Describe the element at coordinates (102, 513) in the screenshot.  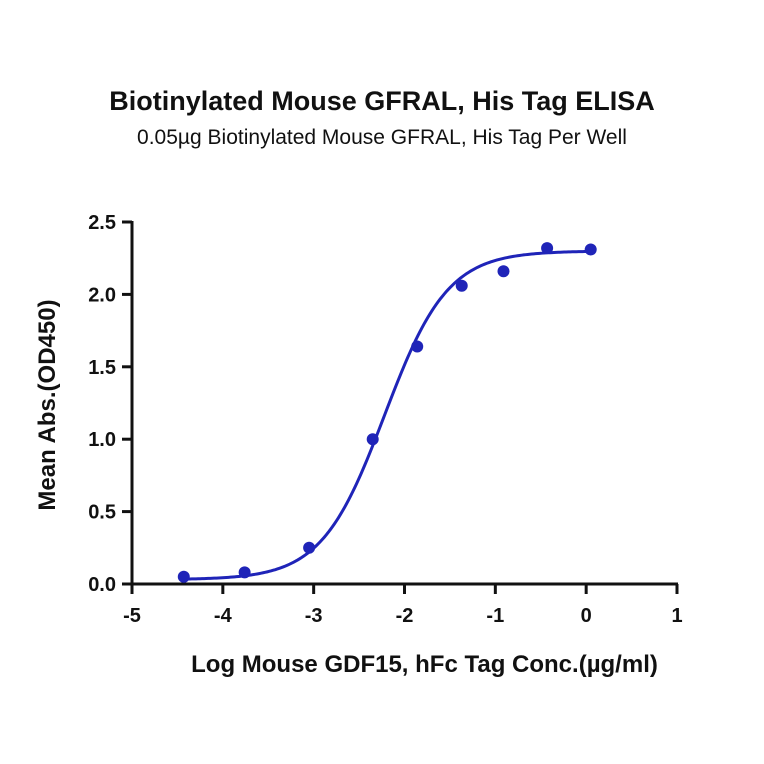
I see `y-tick-label: 0.5` at that location.